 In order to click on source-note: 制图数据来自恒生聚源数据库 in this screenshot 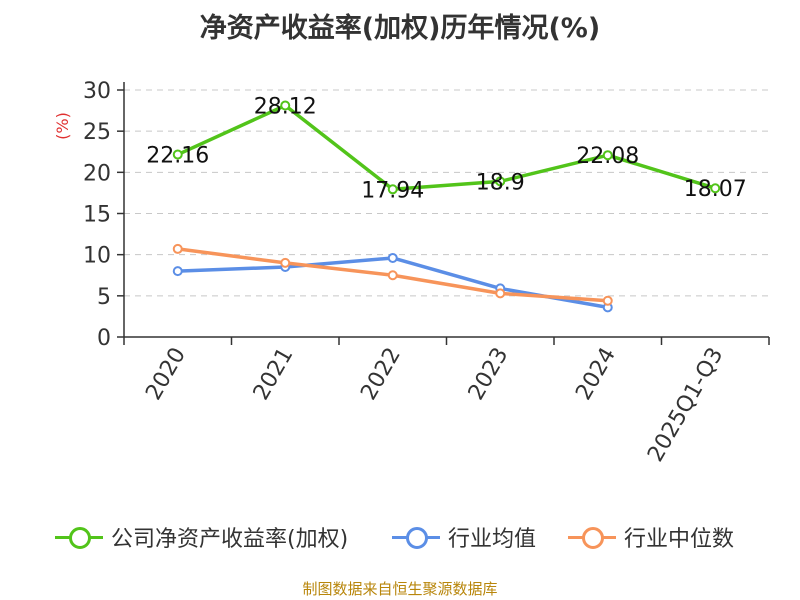, I will do `click(400, 589)`.